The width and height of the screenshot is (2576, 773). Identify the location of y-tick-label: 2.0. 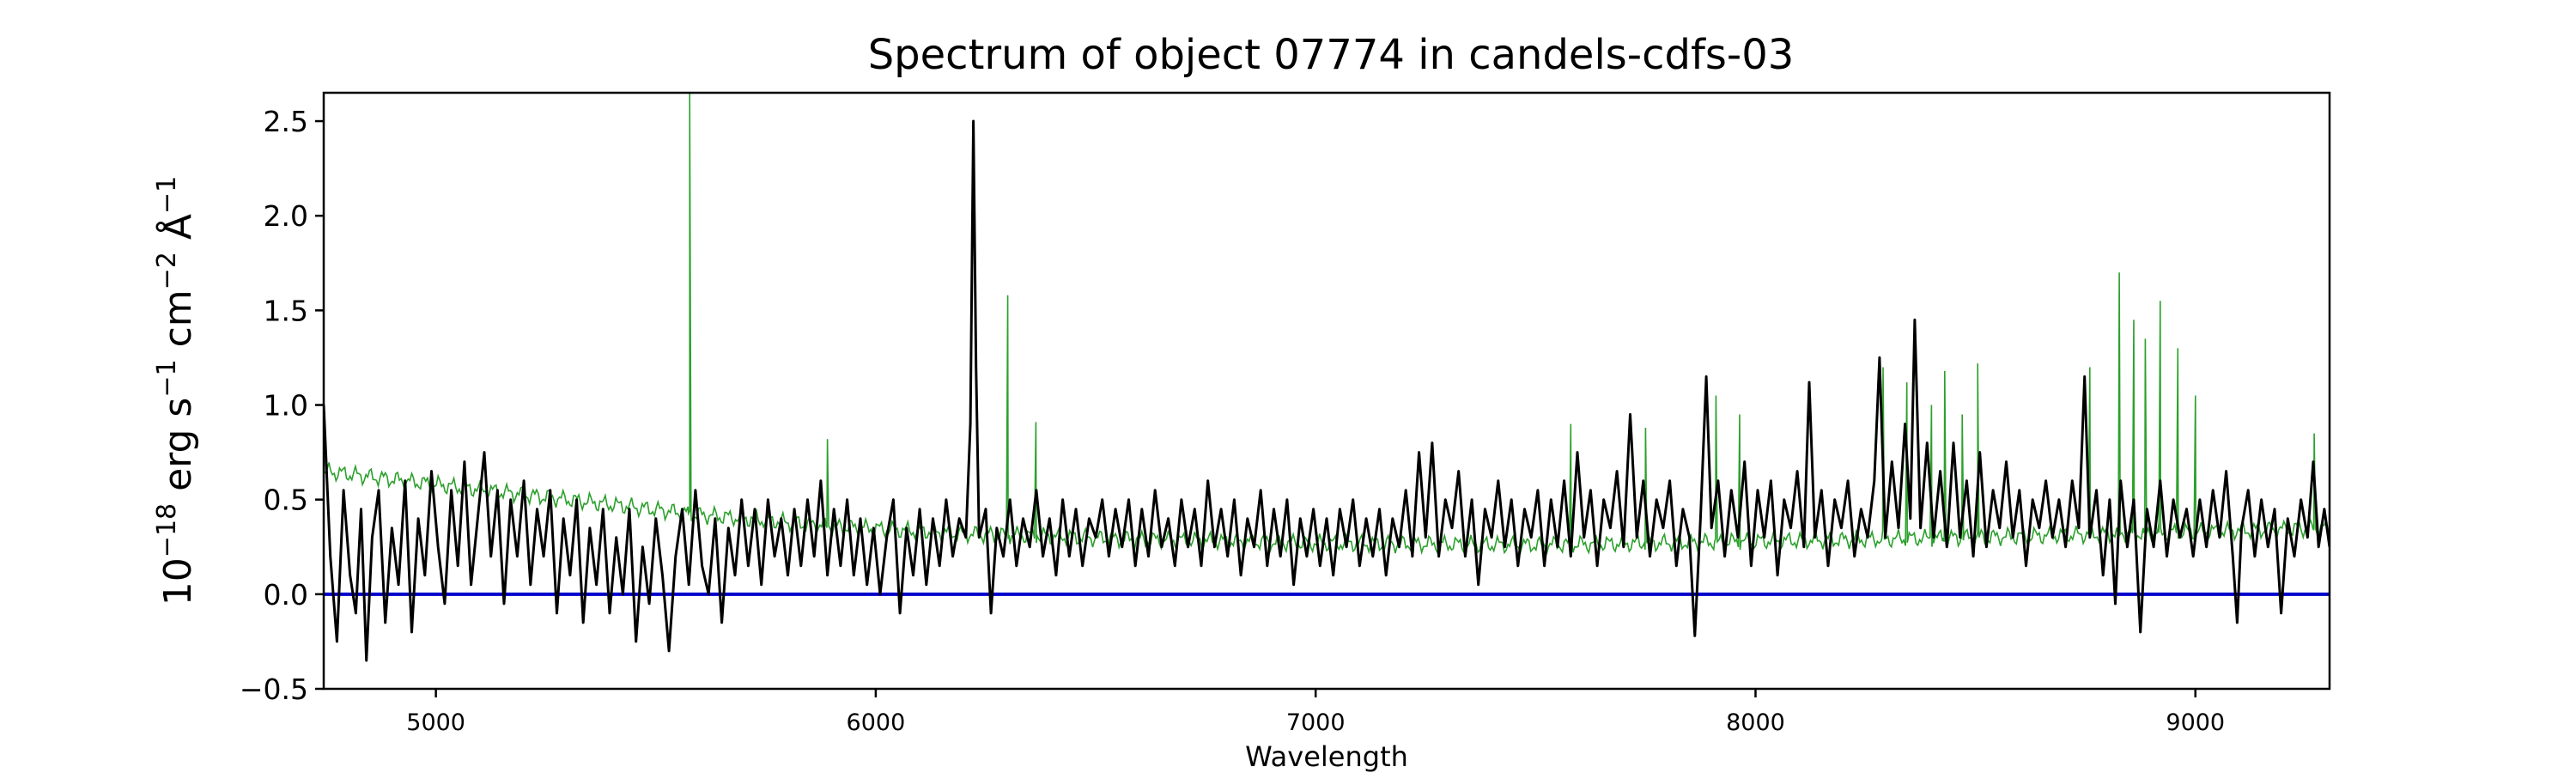
(286, 216).